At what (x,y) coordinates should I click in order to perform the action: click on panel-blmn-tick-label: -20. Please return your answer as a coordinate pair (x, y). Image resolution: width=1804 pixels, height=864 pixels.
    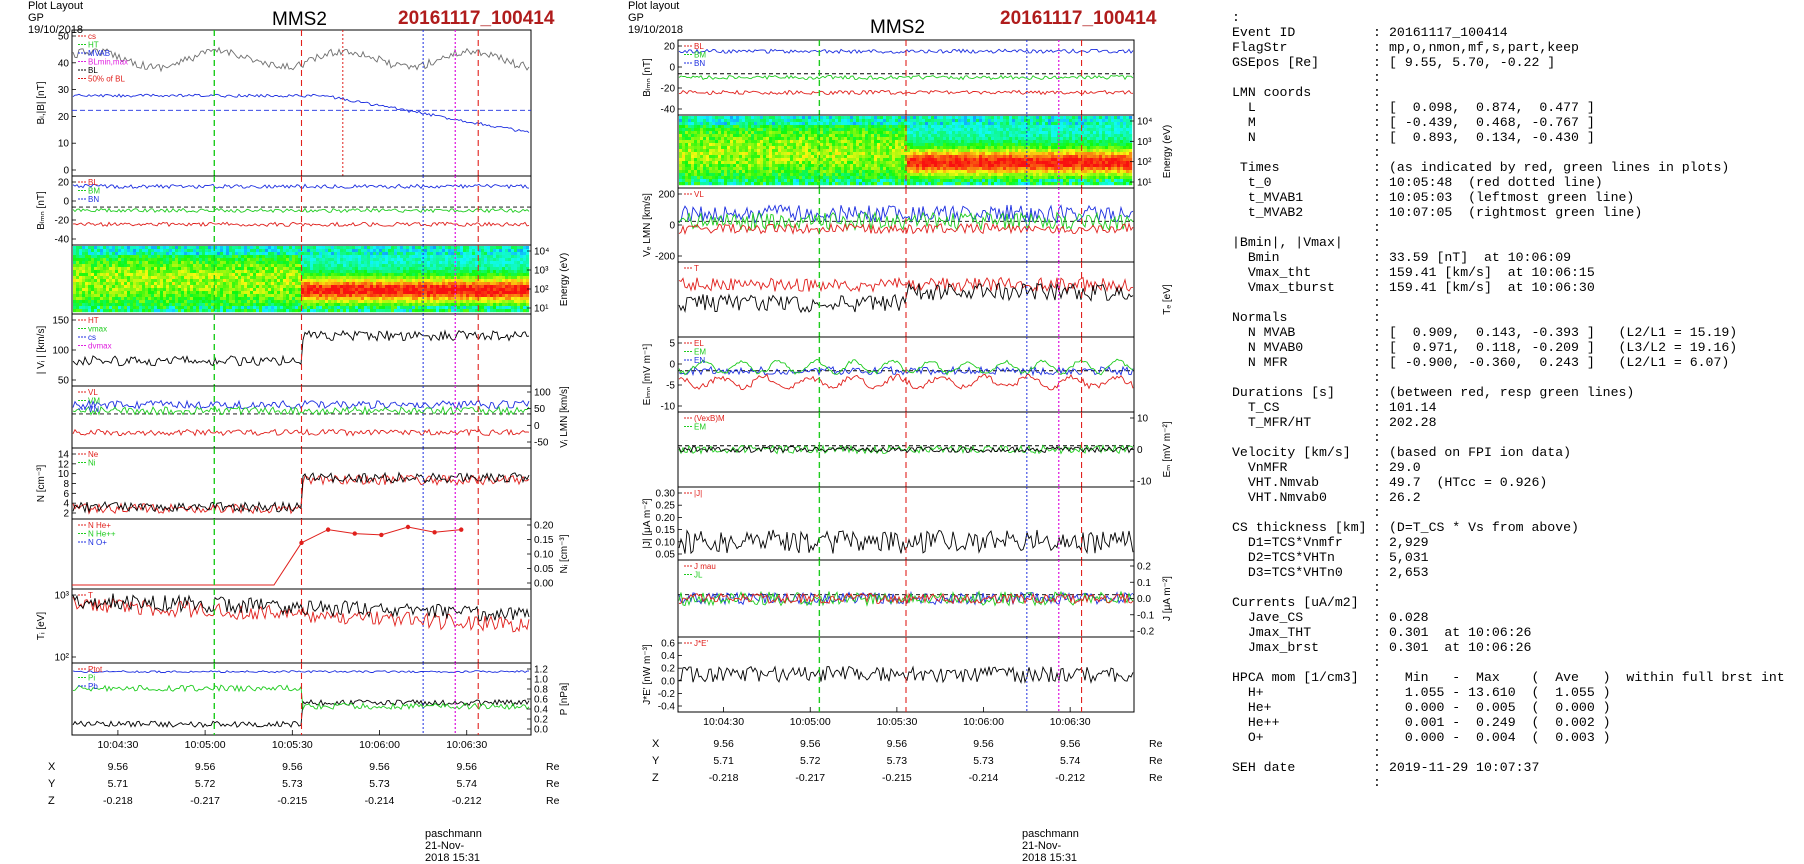
    Looking at the image, I should click on (62, 221).